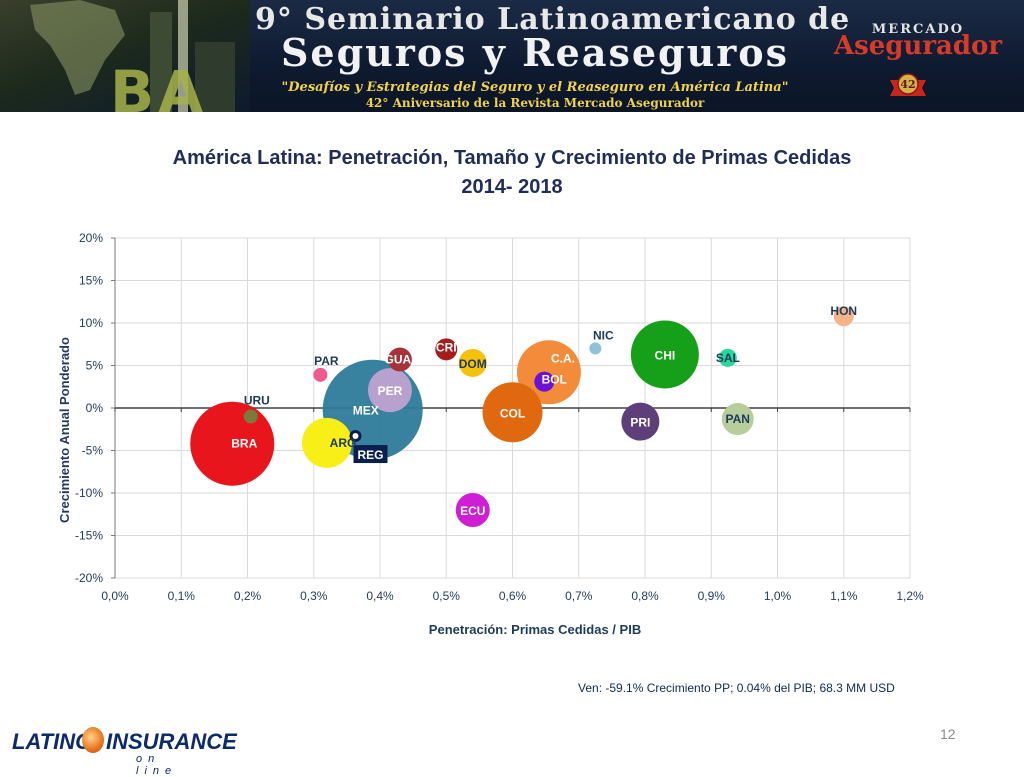 Image resolution: width=1024 pixels, height=777 pixels. What do you see at coordinates (91, 281) in the screenshot?
I see `y-tick-label: 15%` at bounding box center [91, 281].